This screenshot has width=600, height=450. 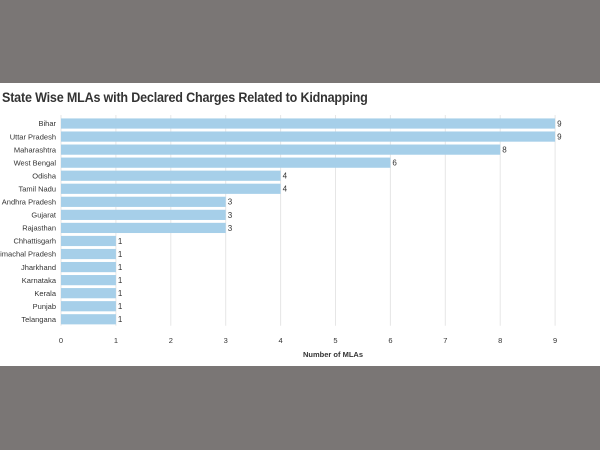 I want to click on x-tick-label: 6, so click(x=390, y=340).